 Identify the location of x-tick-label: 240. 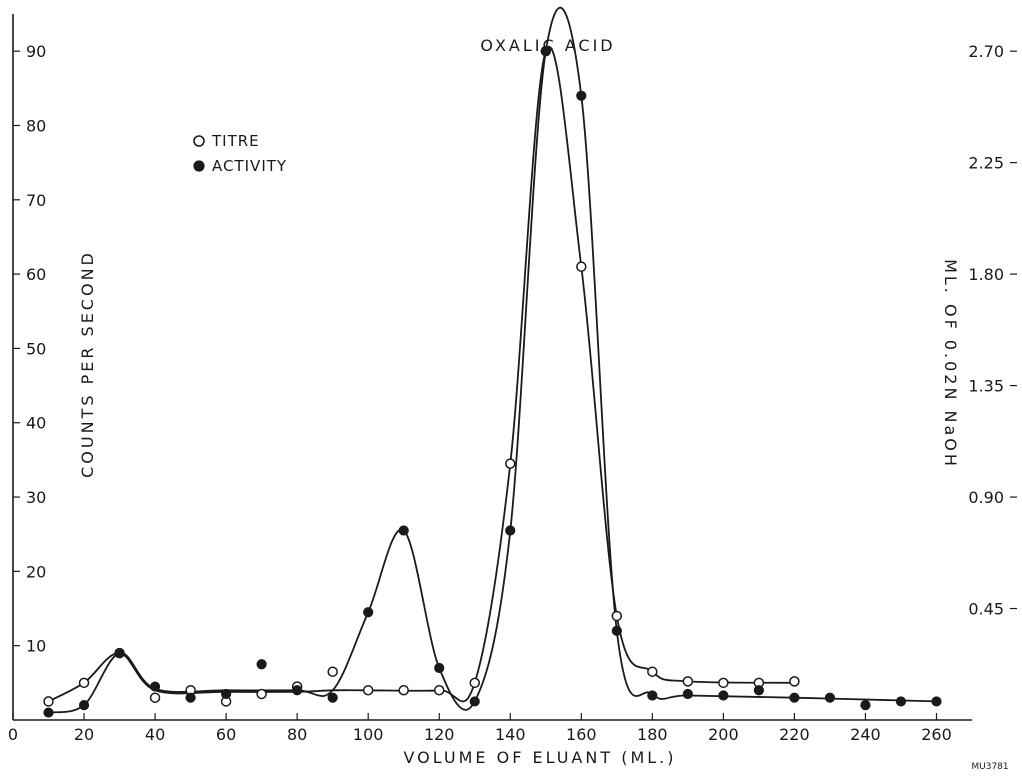
(865, 734).